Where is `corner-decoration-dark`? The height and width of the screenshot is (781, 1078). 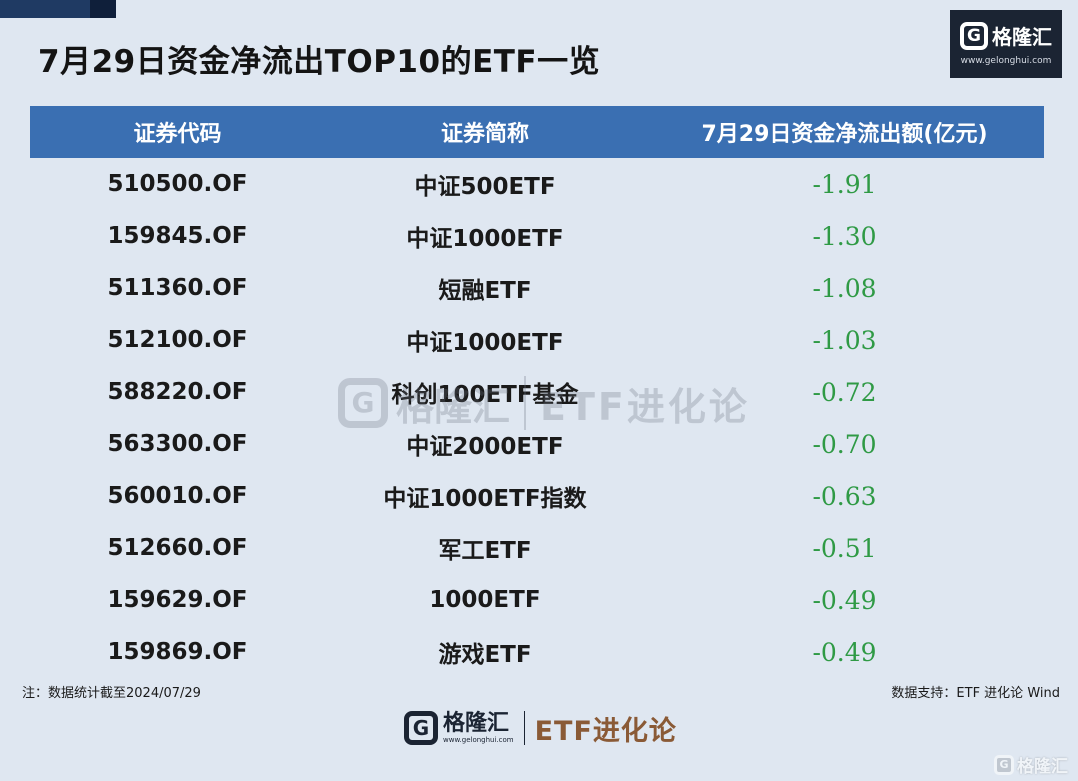 corner-decoration-dark is located at coordinates (103, 9).